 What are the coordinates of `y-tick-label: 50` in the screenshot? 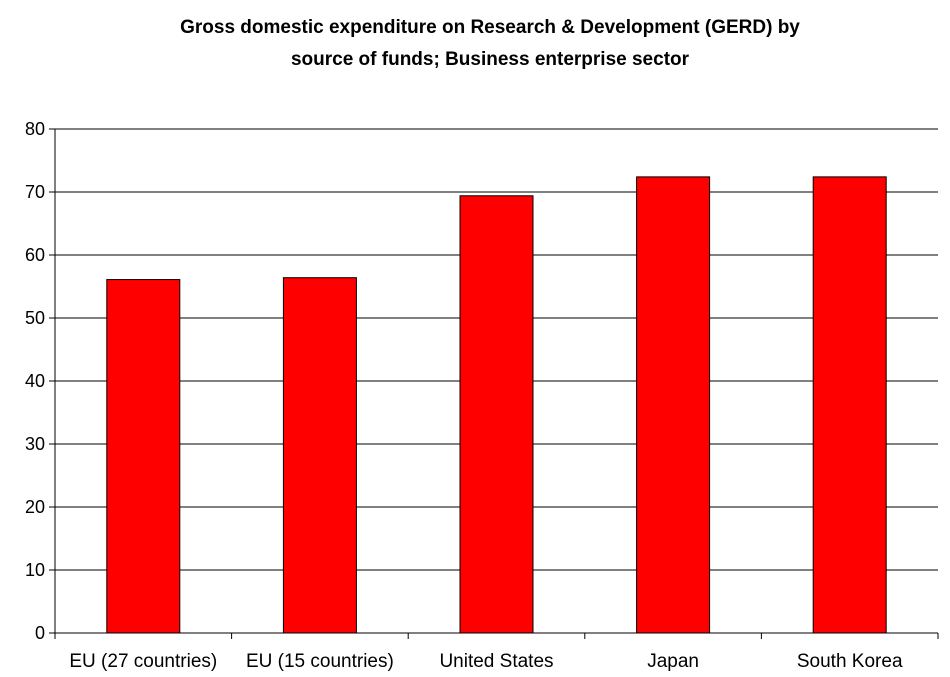 It's located at (35, 318).